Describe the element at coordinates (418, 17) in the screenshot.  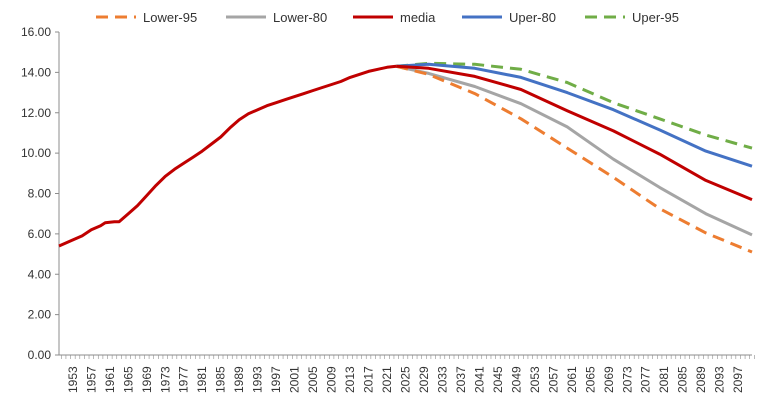
I see `legend-label-media: media` at that location.